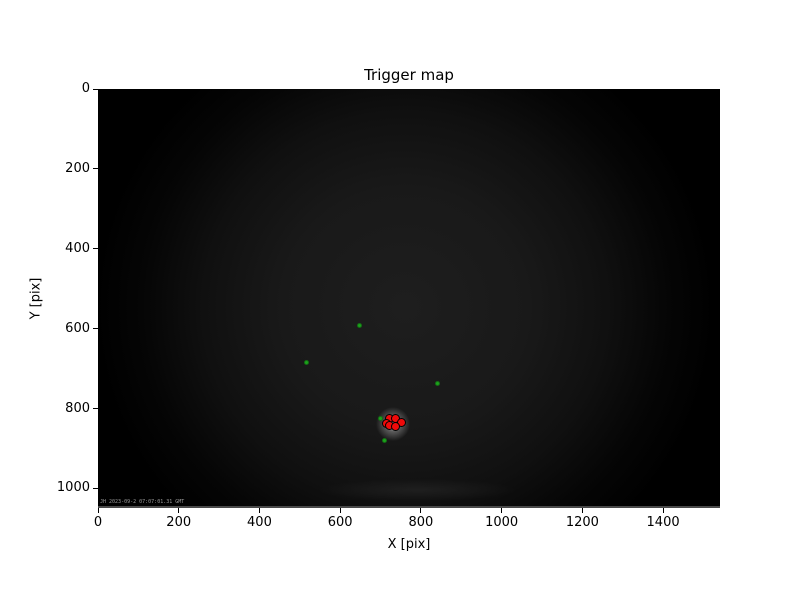 This screenshot has height=600, width=800. What do you see at coordinates (73, 488) in the screenshot?
I see `y-tick-label: 1000` at bounding box center [73, 488].